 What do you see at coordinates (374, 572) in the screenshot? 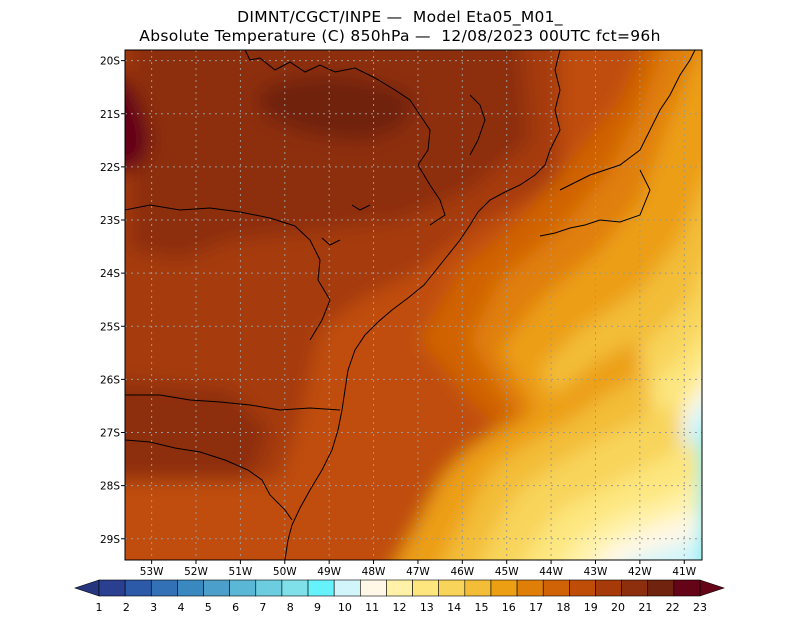
I see `lon-tick-label: 48W` at bounding box center [374, 572].